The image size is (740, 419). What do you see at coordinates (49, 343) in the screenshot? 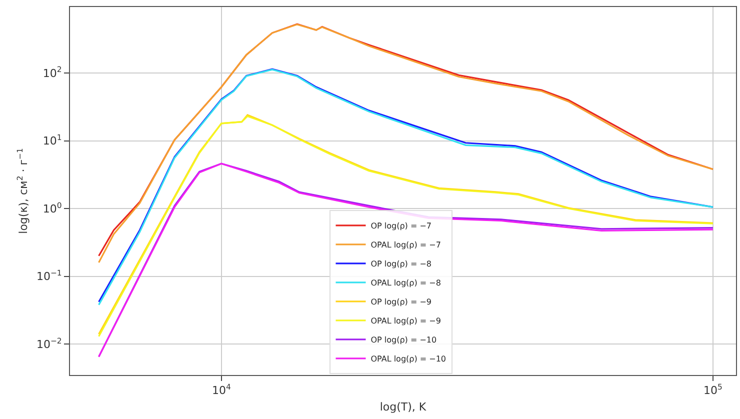
I see `y-tick-label: 10$^{−2}$` at bounding box center [49, 343].